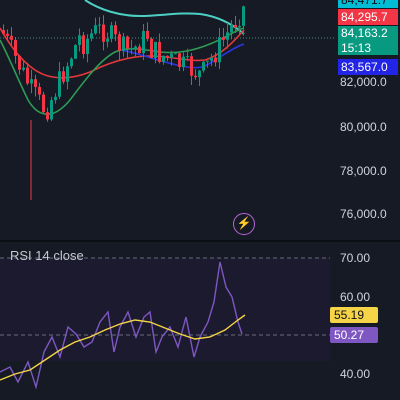 This screenshot has height=400, width=400. I want to click on rsi-axis-label: 60.00, so click(355, 297).